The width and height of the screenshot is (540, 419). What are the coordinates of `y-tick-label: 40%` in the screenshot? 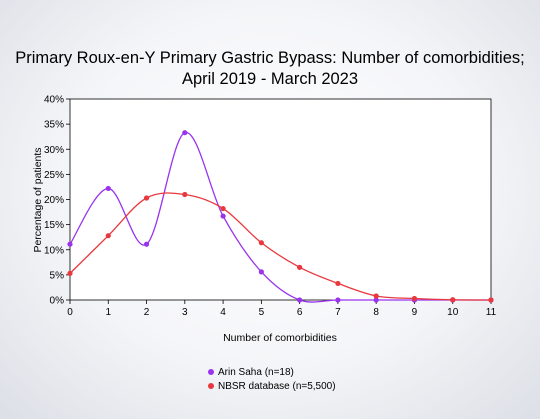 It's located at (54, 100).